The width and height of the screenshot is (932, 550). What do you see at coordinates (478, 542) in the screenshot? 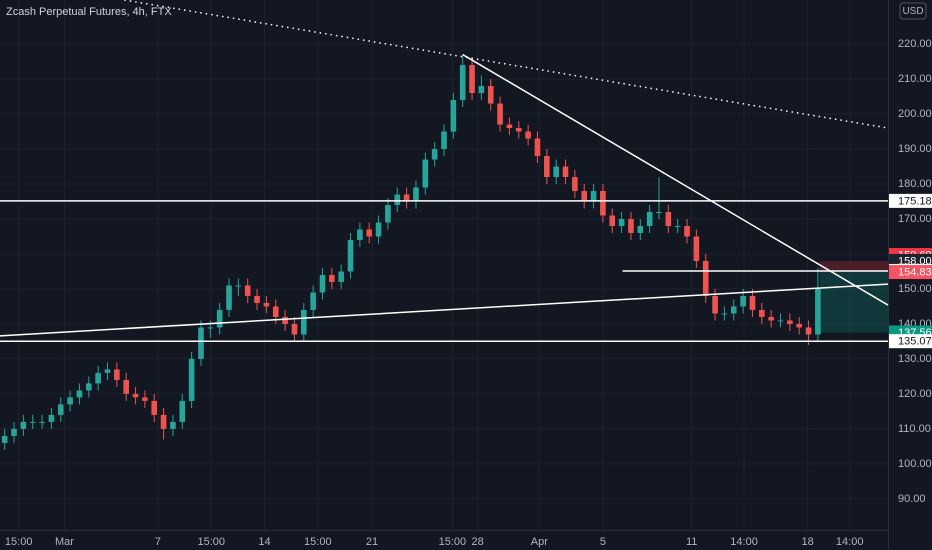
I see `x-tick-label: 28` at bounding box center [478, 542].